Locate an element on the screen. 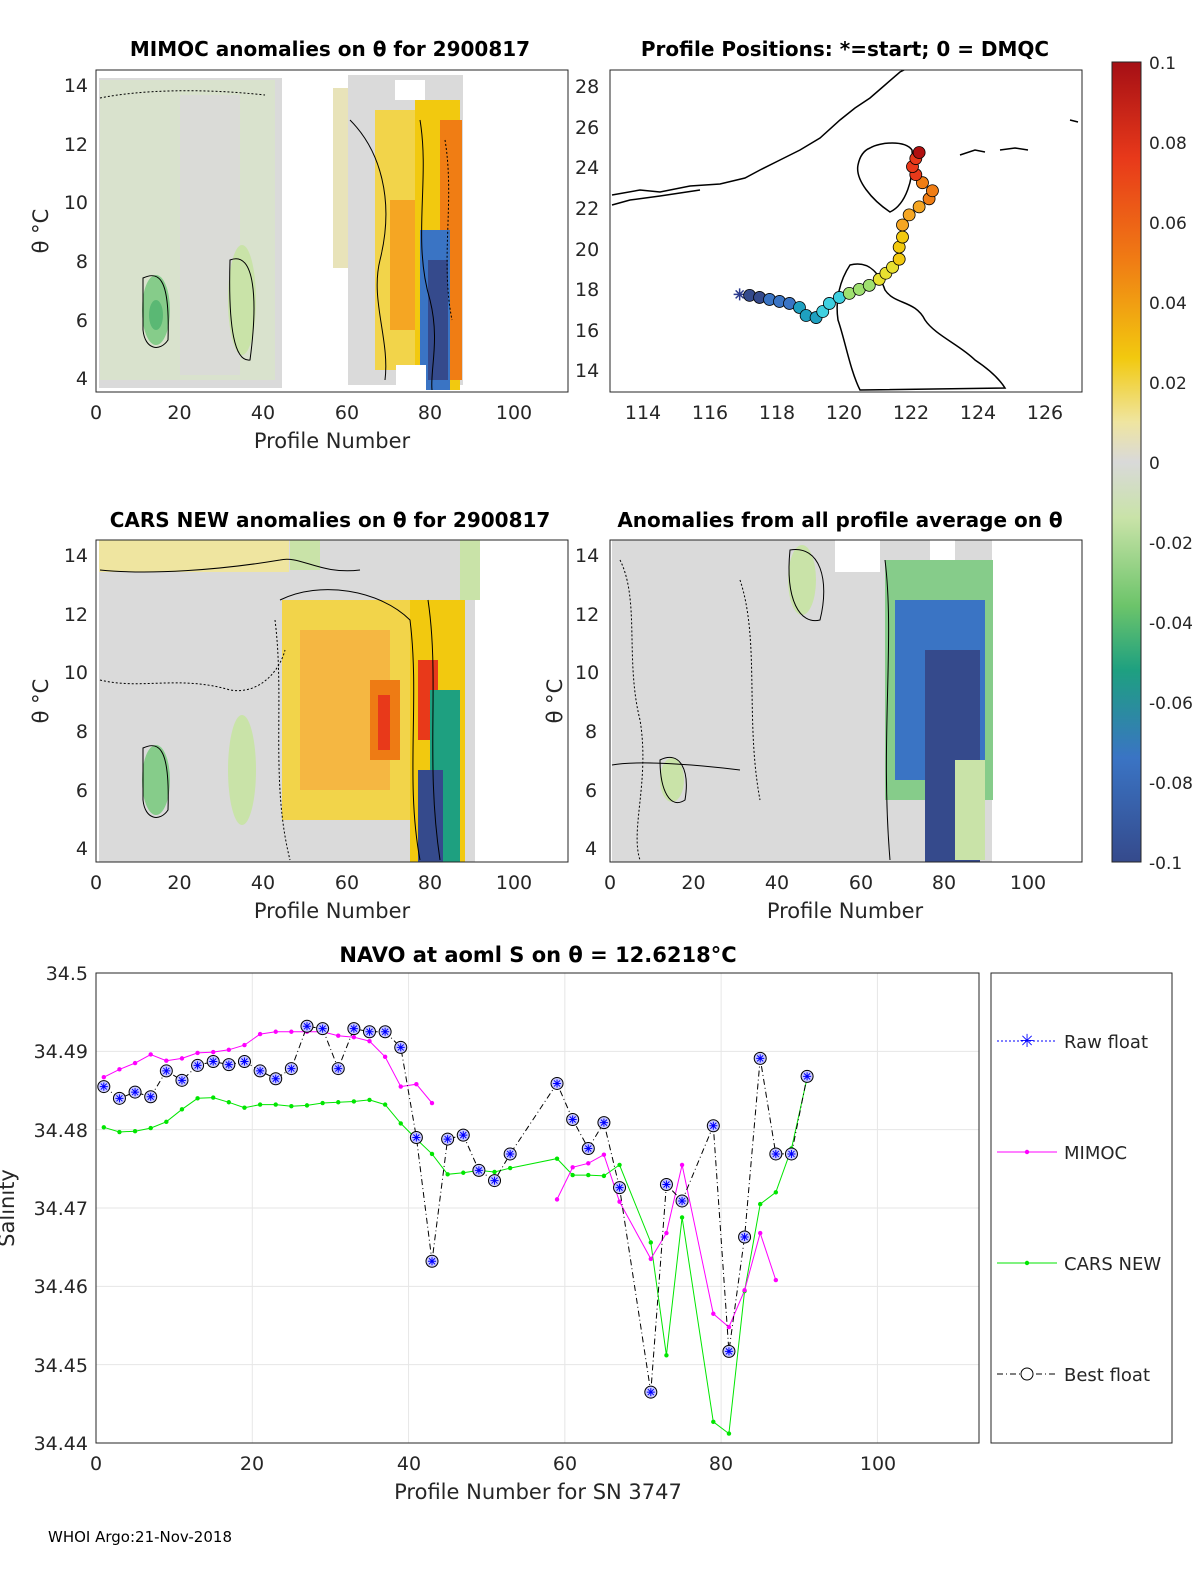 The width and height of the screenshot is (1200, 1575). salinity-x-label: Profile Number for SN 3747 is located at coordinates (538, 1492).